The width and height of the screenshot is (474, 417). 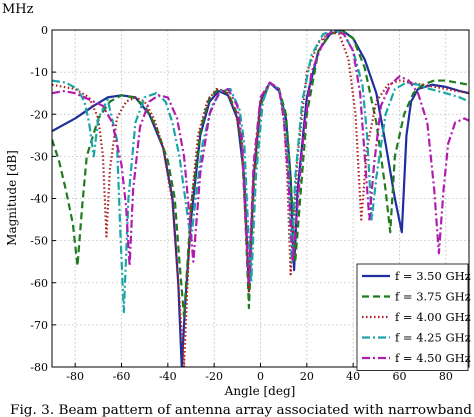 I want to click on y-tick-label: -10, so click(x=39, y=72).